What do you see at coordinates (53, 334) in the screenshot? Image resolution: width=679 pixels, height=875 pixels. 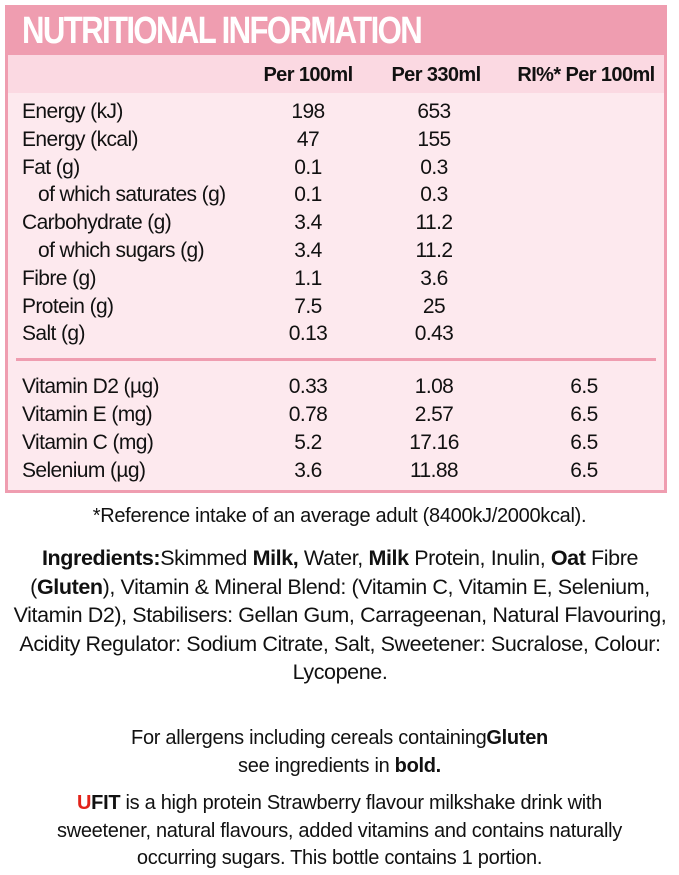 I see `nutrient-label: Salt (g)` at bounding box center [53, 334].